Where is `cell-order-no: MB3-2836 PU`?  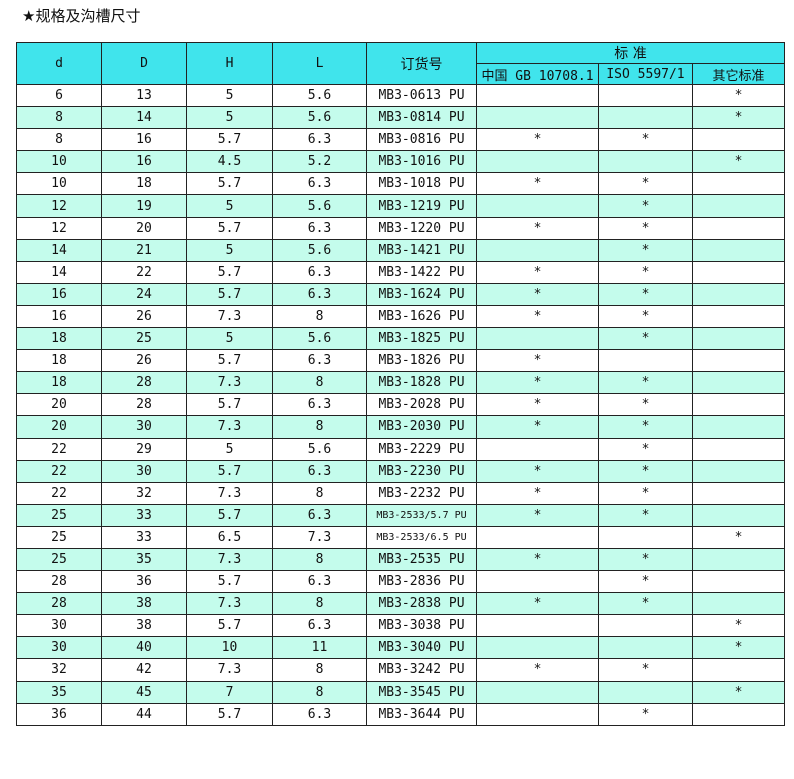 cell-order-no: MB3-2836 PU is located at coordinates (421, 582).